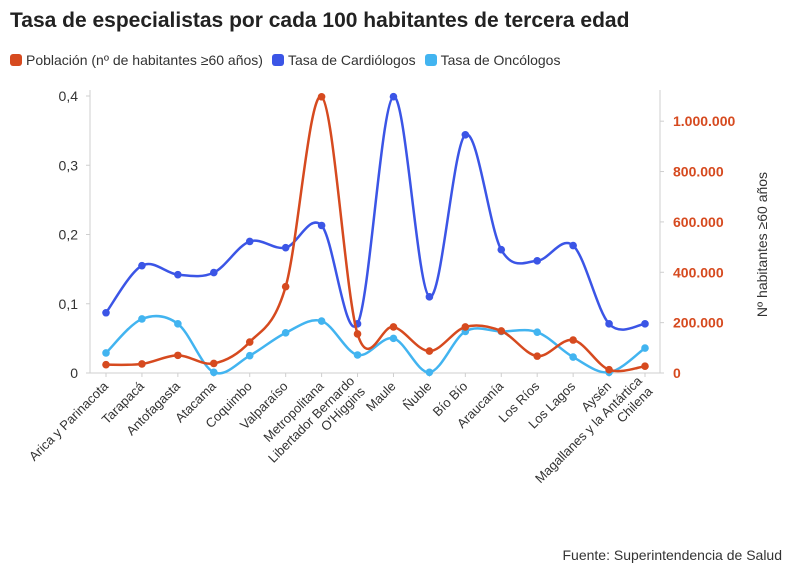 This screenshot has height=575, width=794. Describe the element at coordinates (698, 172) in the screenshot. I see `y-right-tick-label-4: 800.000` at that location.